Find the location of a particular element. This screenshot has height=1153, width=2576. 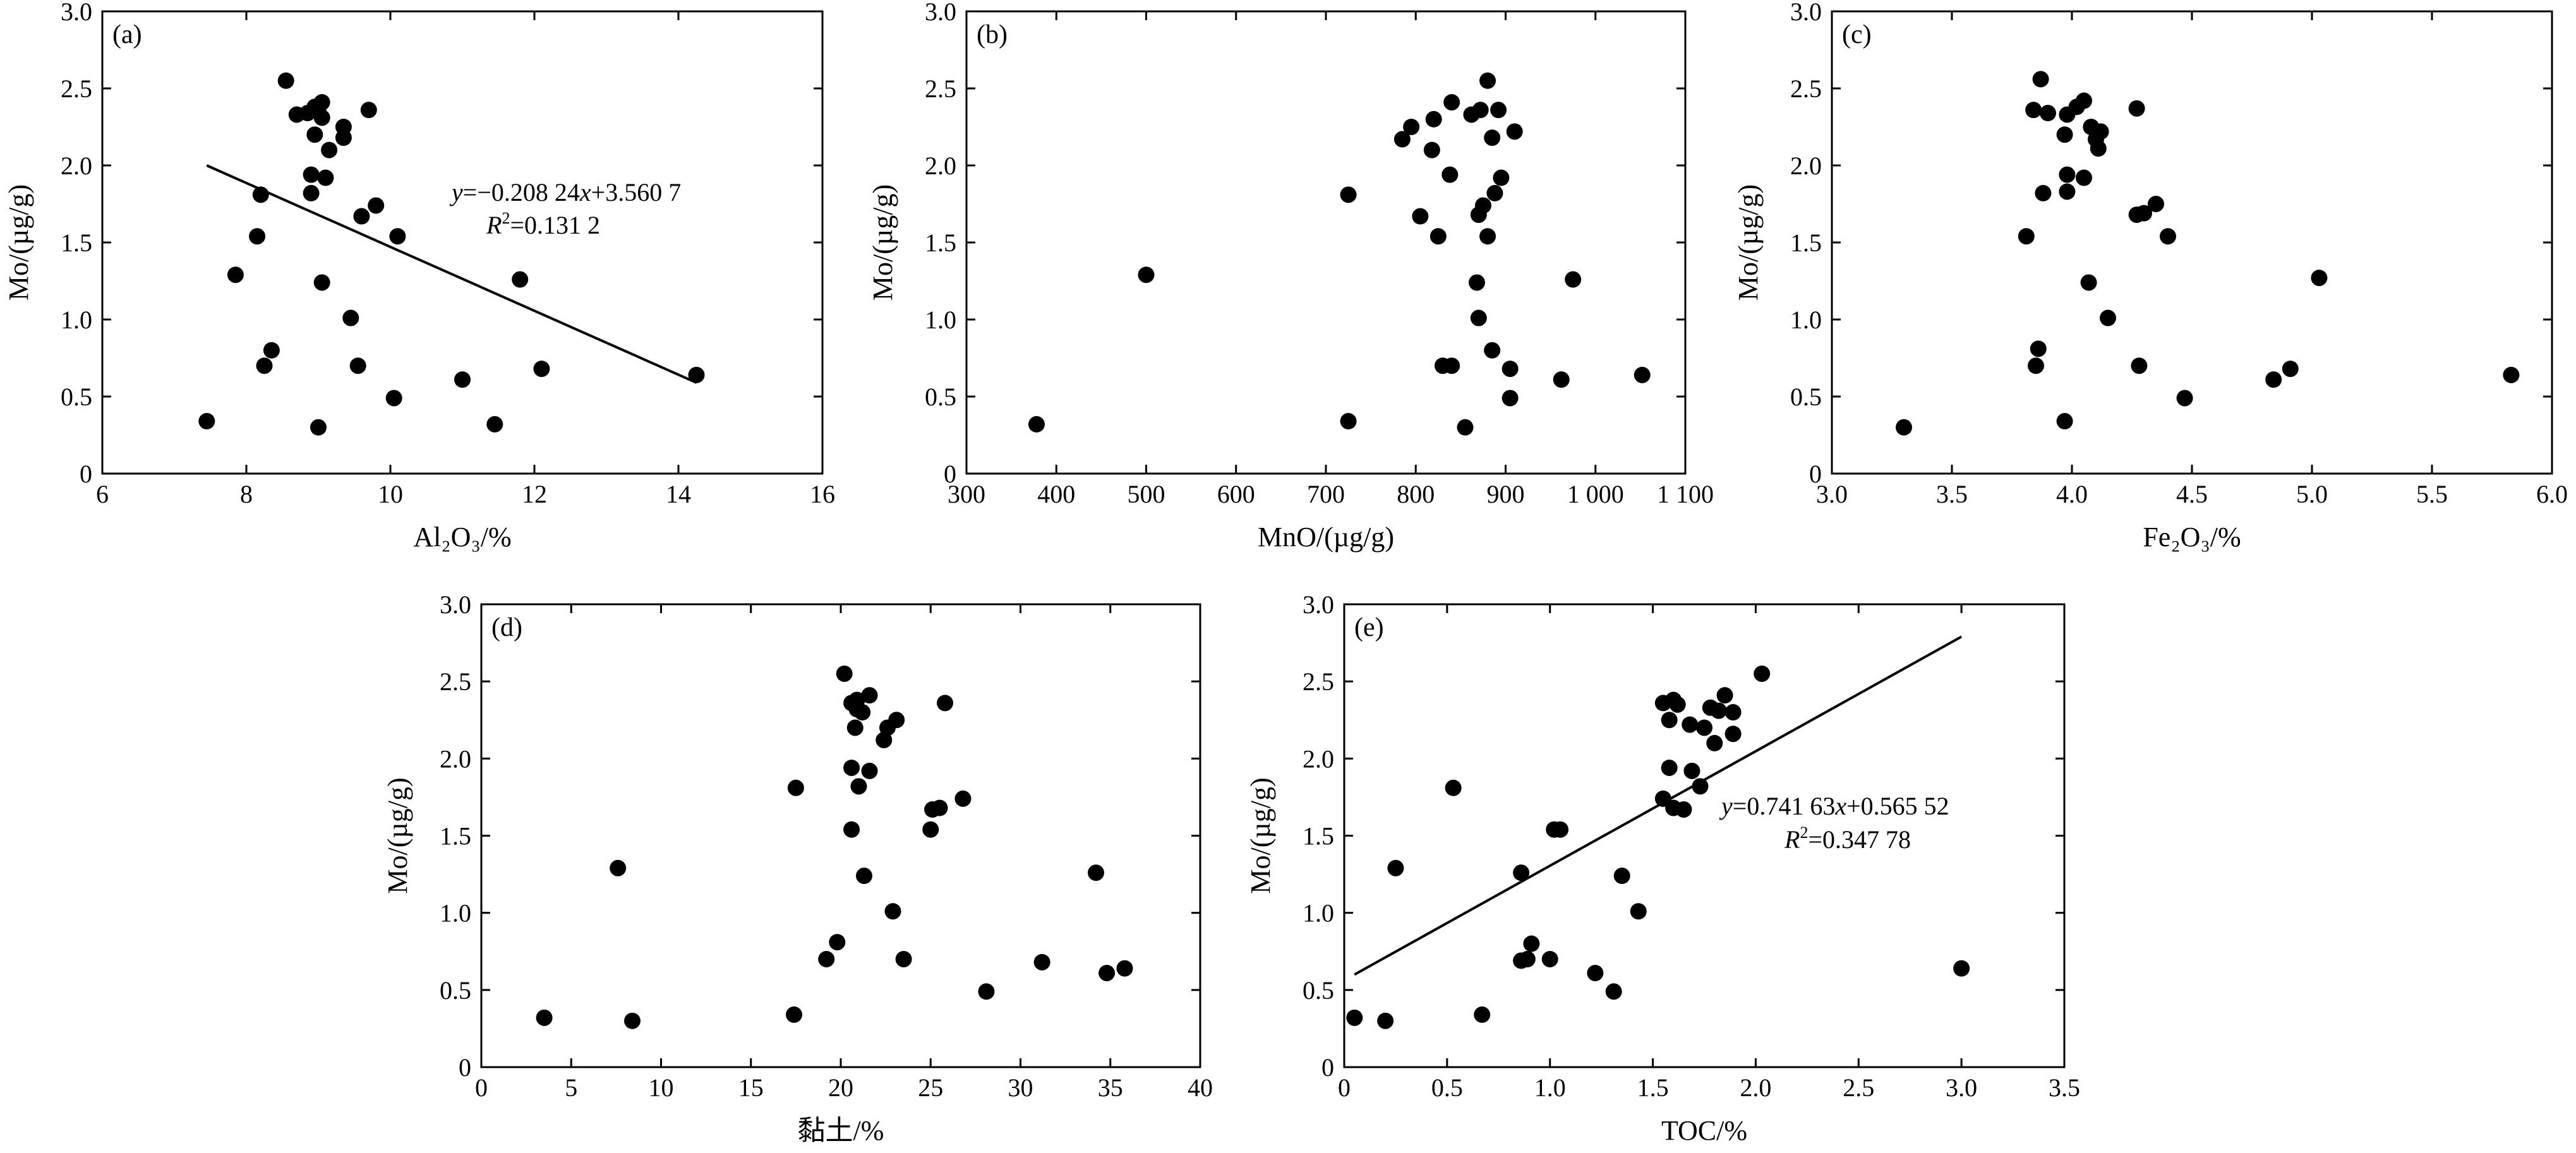

x-tick-label: 1.5 is located at coordinates (1653, 1087).